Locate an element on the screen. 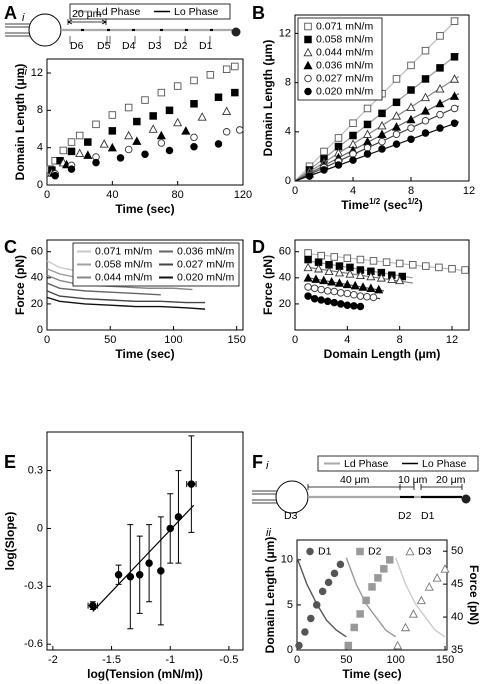  fit-line is located at coordinates (377, 137).